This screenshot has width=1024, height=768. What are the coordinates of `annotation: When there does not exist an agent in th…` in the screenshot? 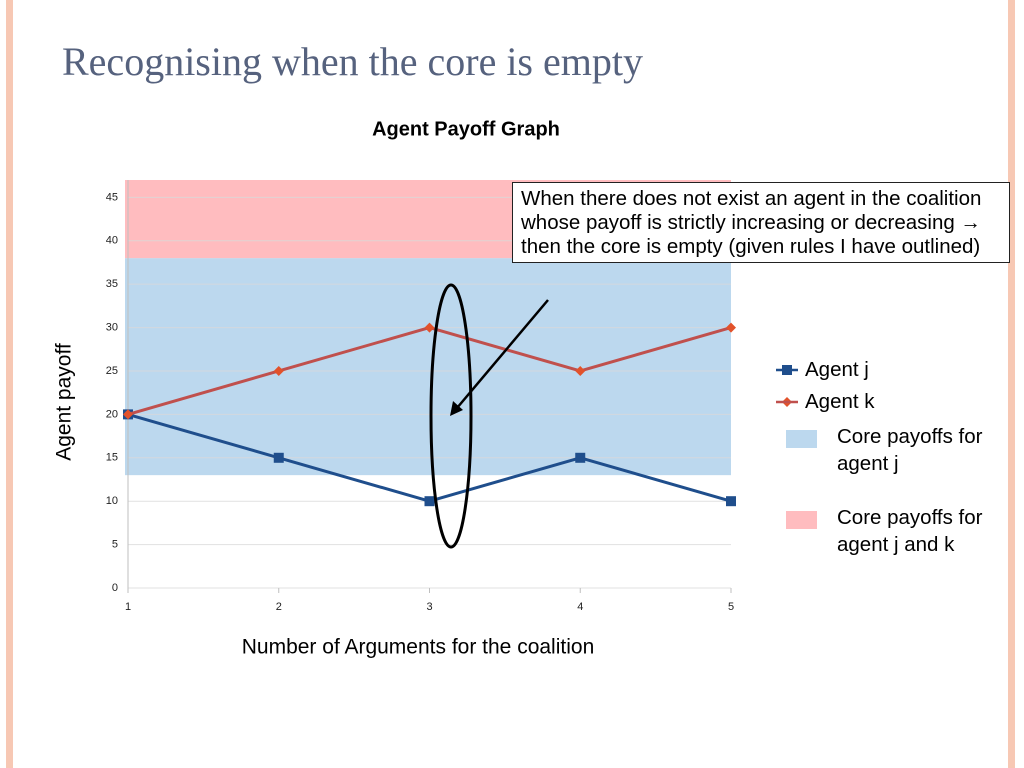 It's located at (761, 222).